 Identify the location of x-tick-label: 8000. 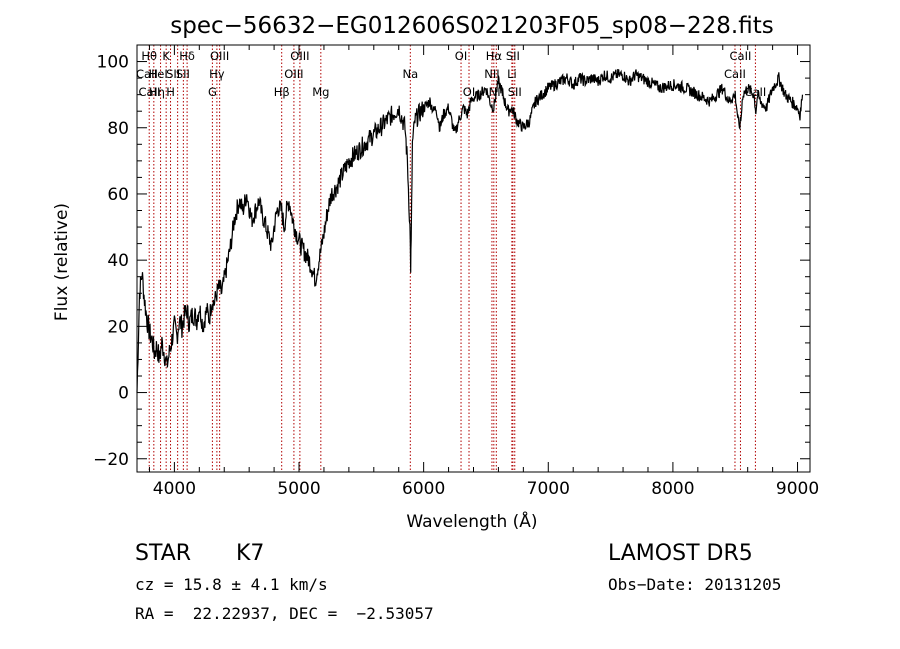
(672, 489).